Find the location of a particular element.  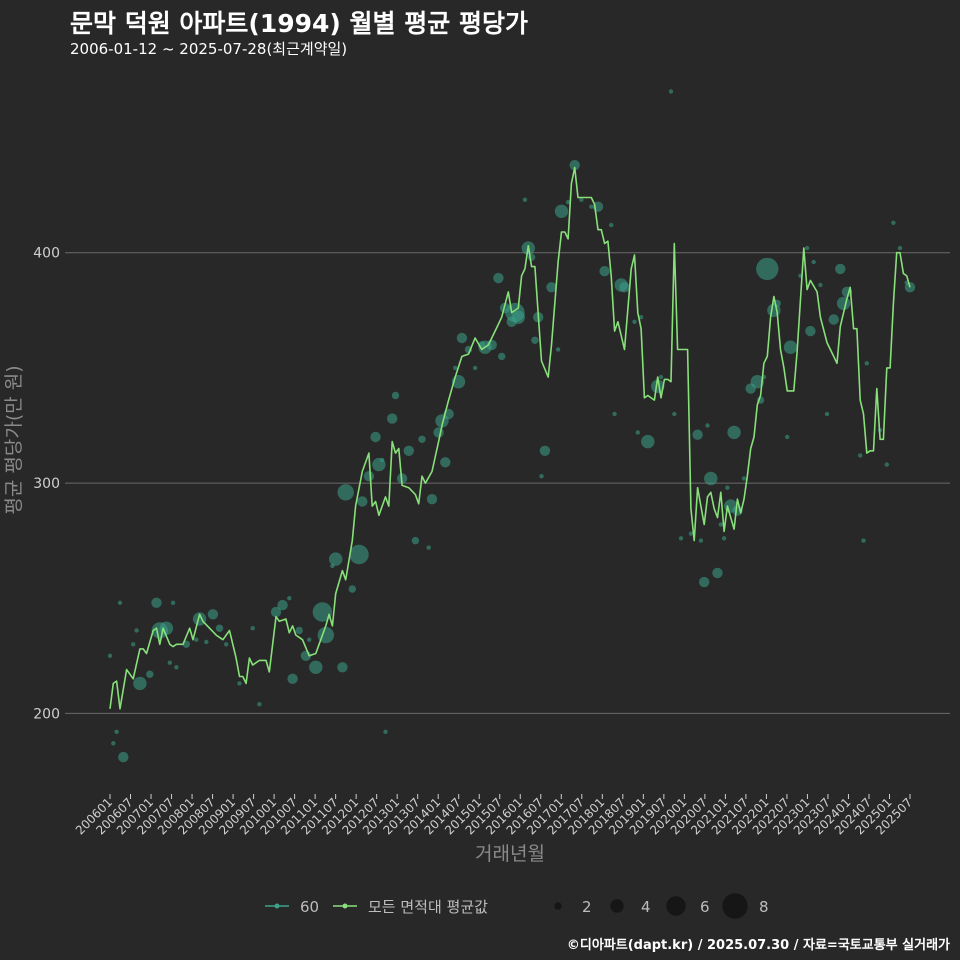

y-tick-label: 300 is located at coordinates (46, 484).